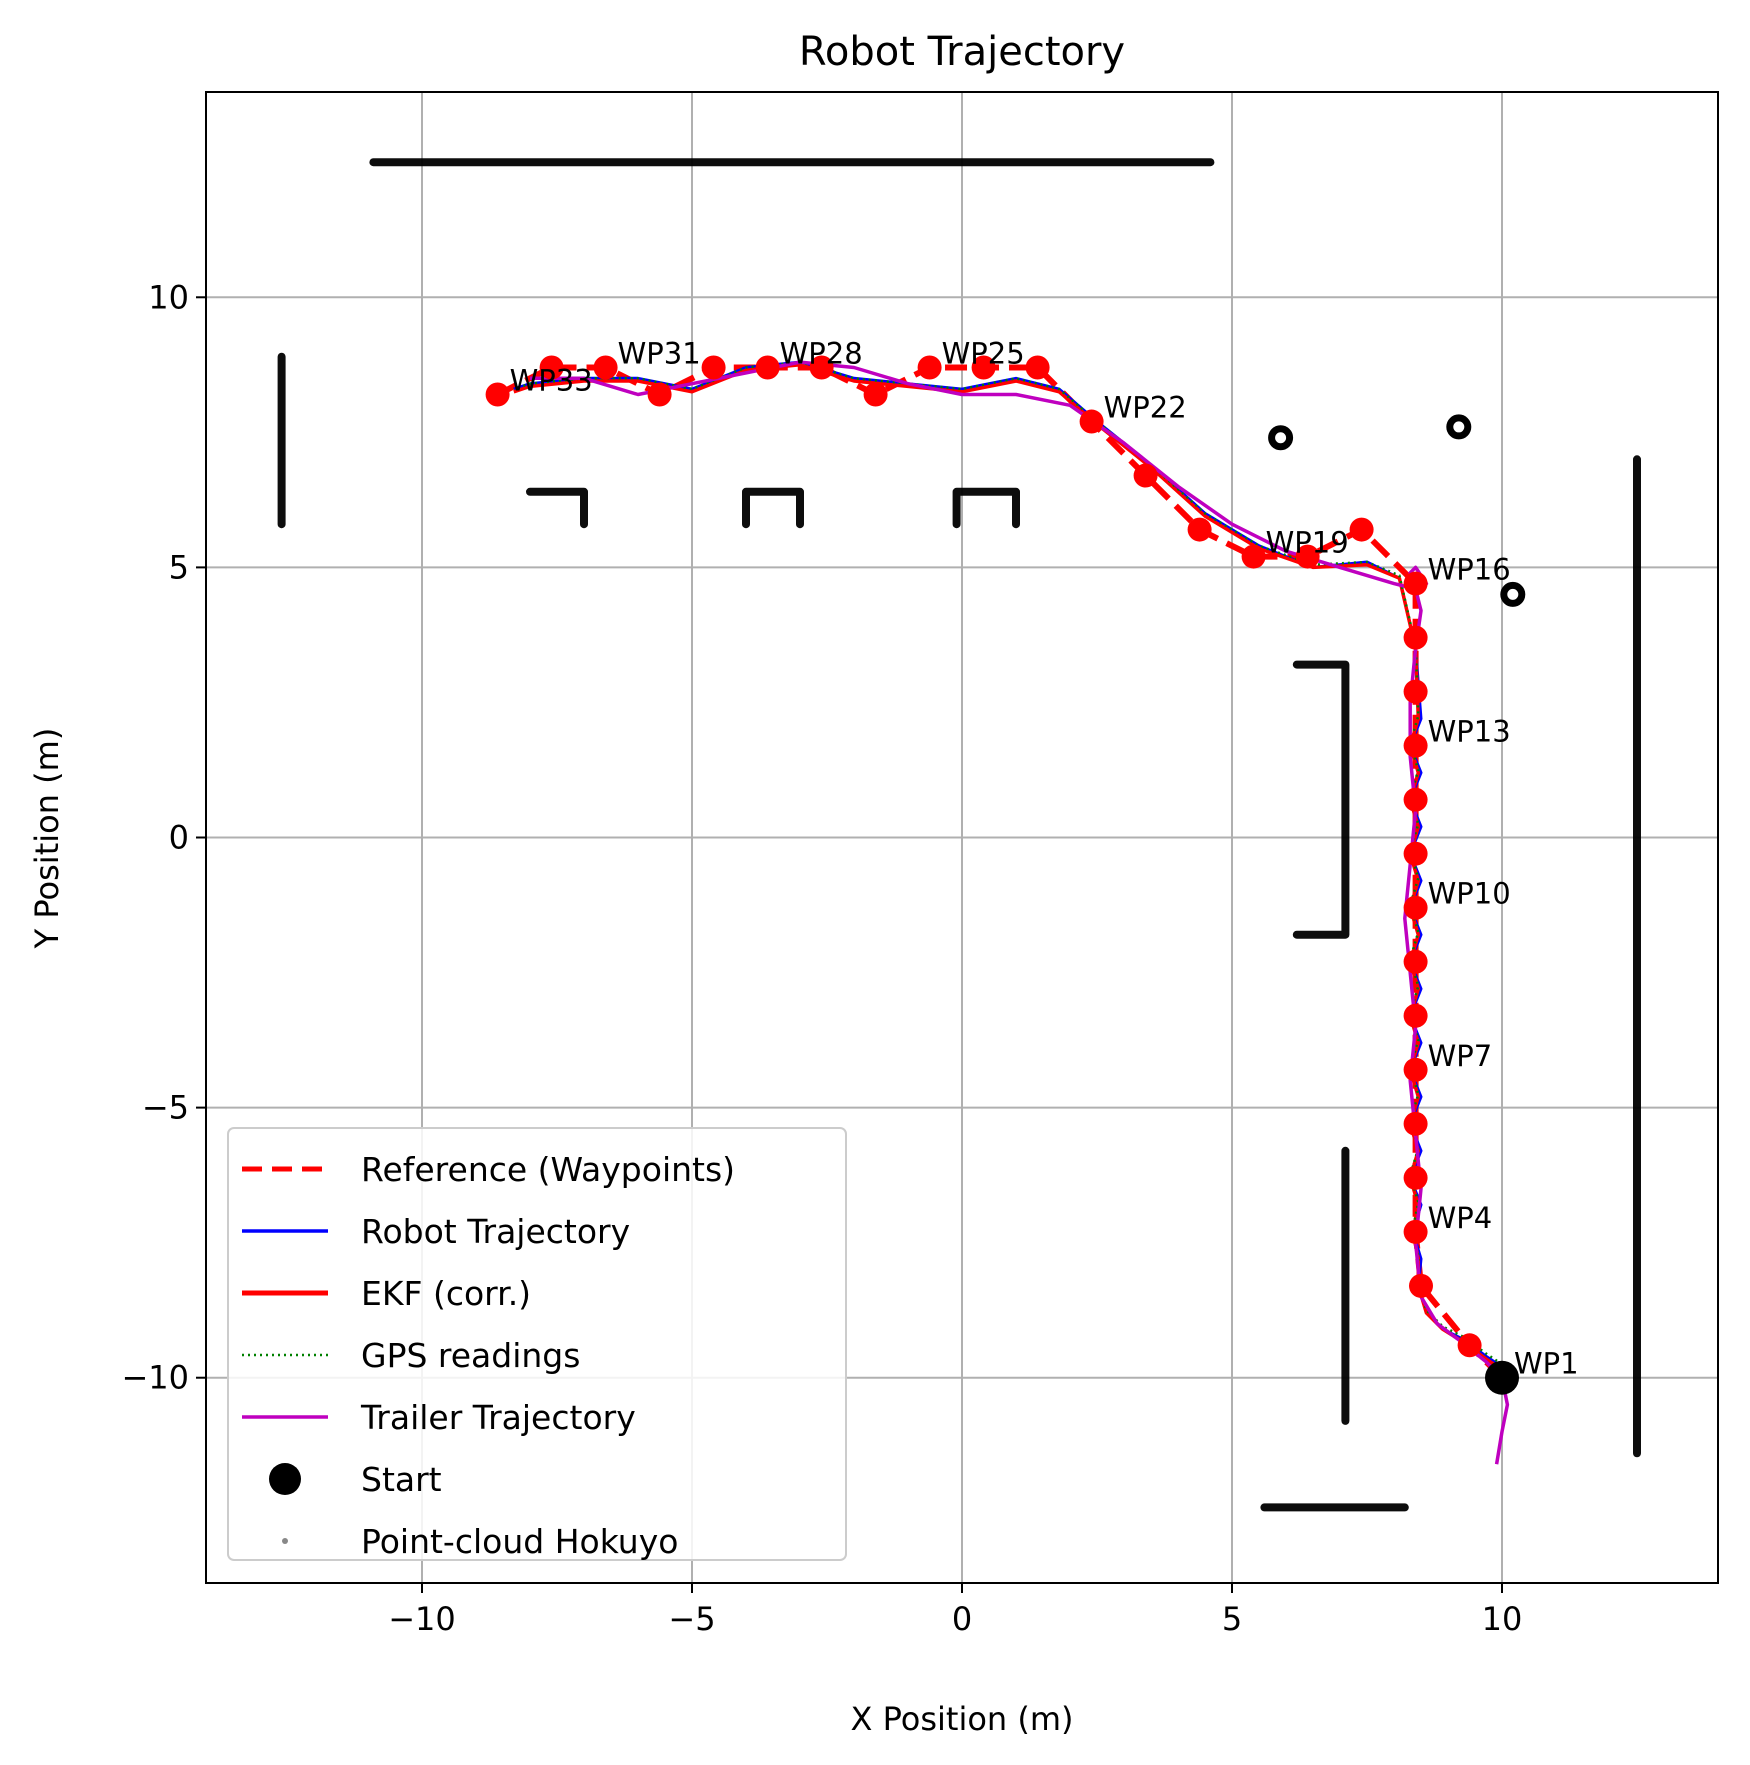  Describe the element at coordinates (446, 1293) in the screenshot. I see `legend-label-ekf: EKF (corr.)` at that location.